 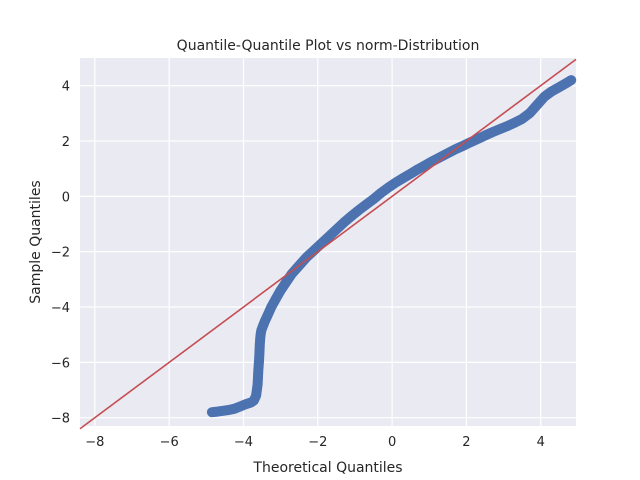 What do you see at coordinates (392, 442) in the screenshot?
I see `x-tick-label: 0` at bounding box center [392, 442].